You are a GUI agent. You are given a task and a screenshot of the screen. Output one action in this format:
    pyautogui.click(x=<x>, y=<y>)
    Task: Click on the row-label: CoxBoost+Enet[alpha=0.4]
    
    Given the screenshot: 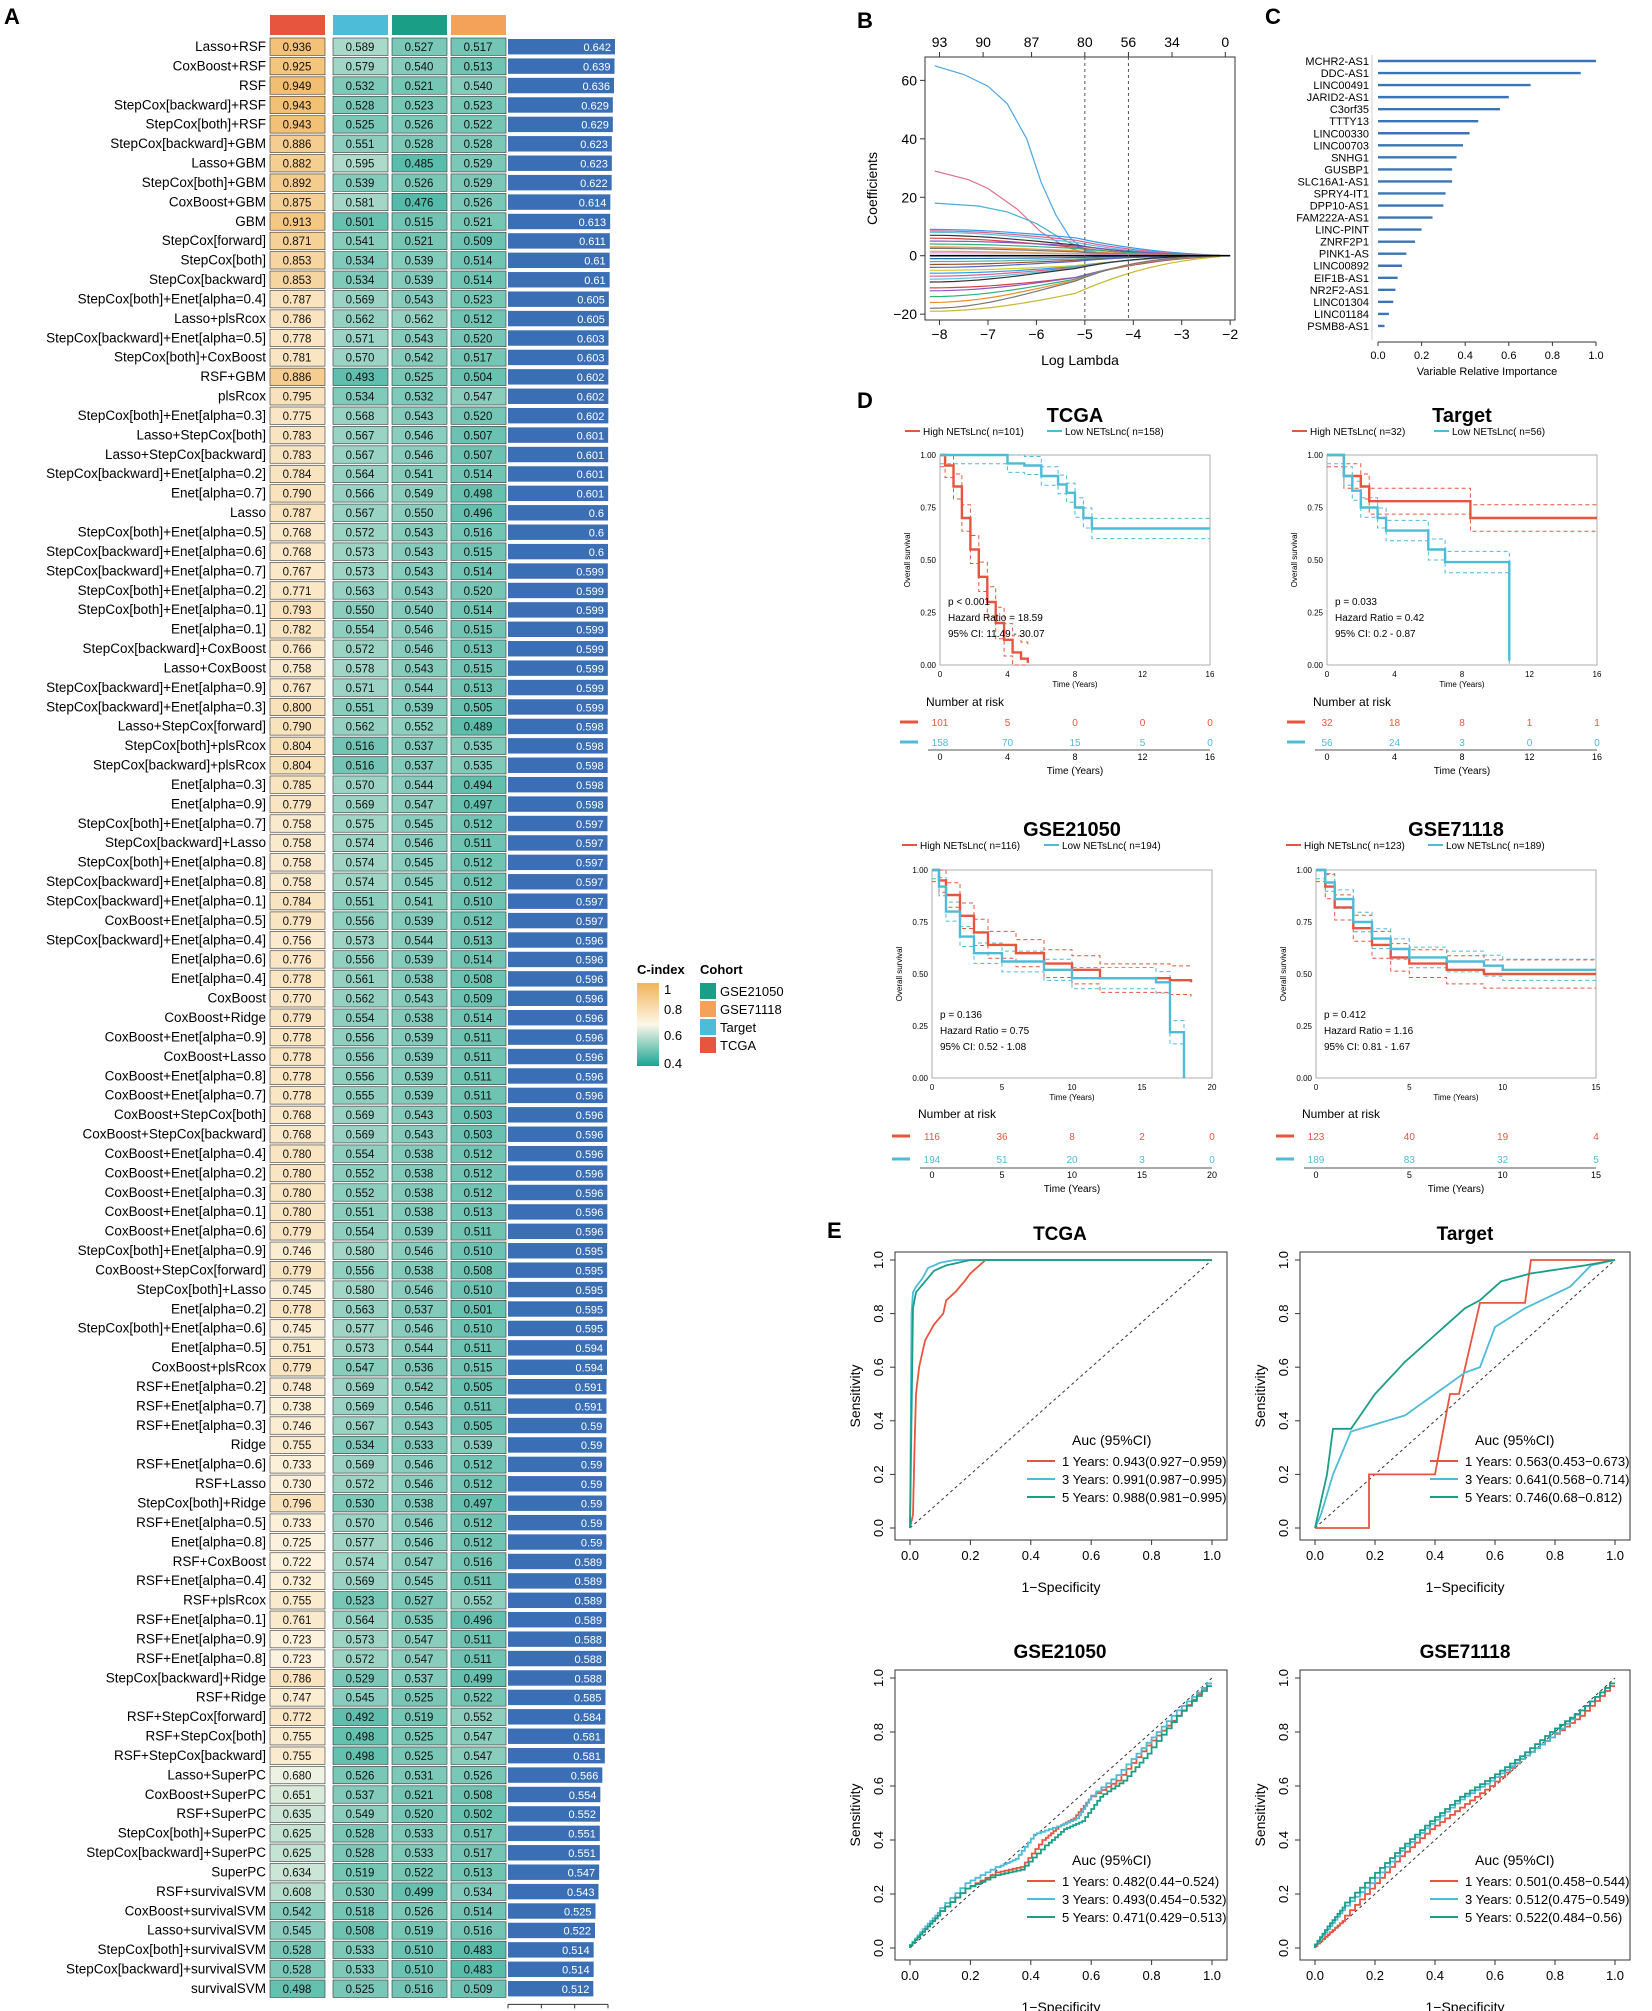 What is the action you would take?
    pyautogui.click(x=185, y=1153)
    